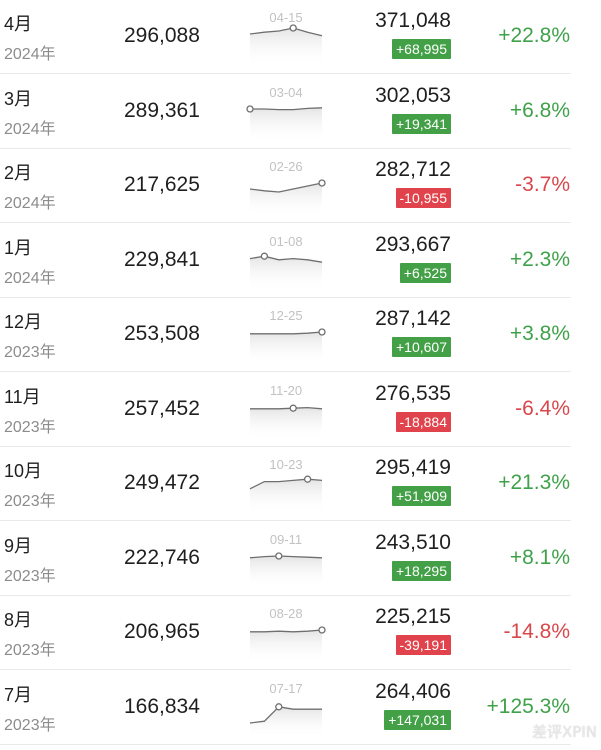 The image size is (601, 750). What do you see at coordinates (285, 688) in the screenshot?
I see `sparkline-date: 07-17` at bounding box center [285, 688].